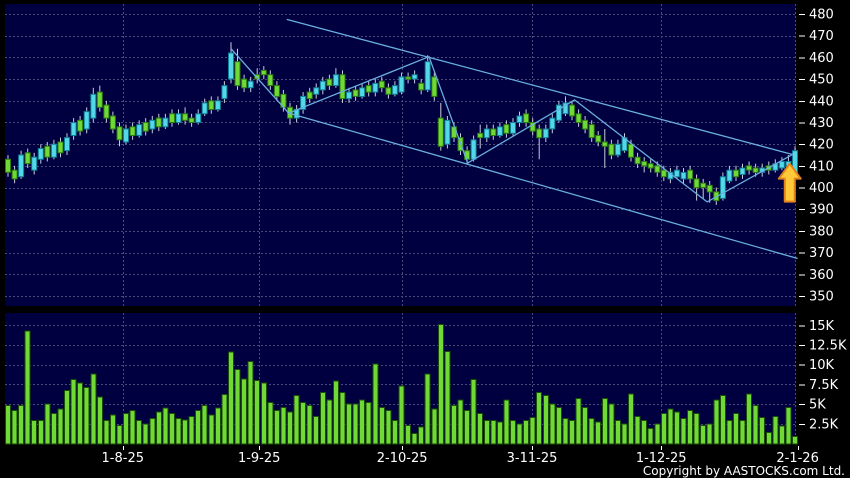 The width and height of the screenshot is (850, 478). What do you see at coordinates (797, 458) in the screenshot?
I see `date-axis-label: 2-1-26` at bounding box center [797, 458].